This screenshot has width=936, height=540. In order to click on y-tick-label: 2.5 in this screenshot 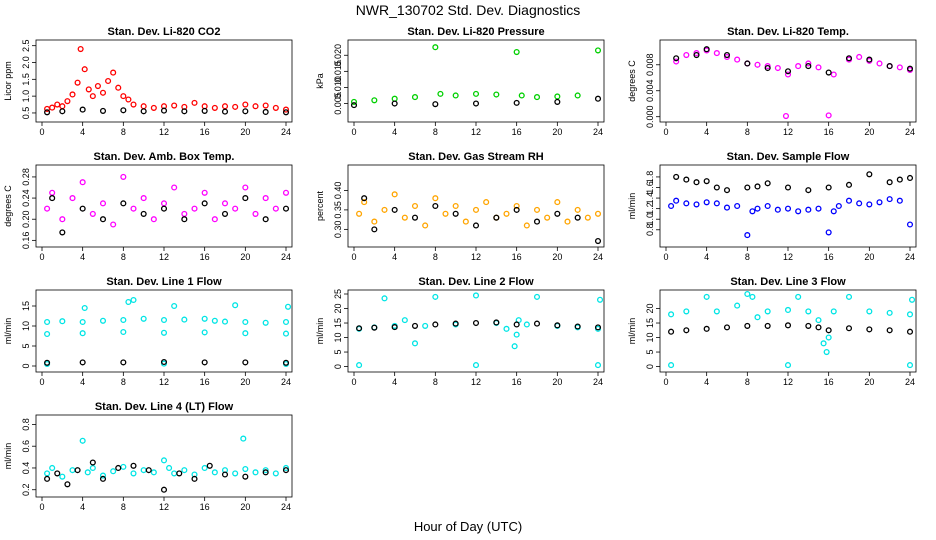, I will do `click(26, 45)`.